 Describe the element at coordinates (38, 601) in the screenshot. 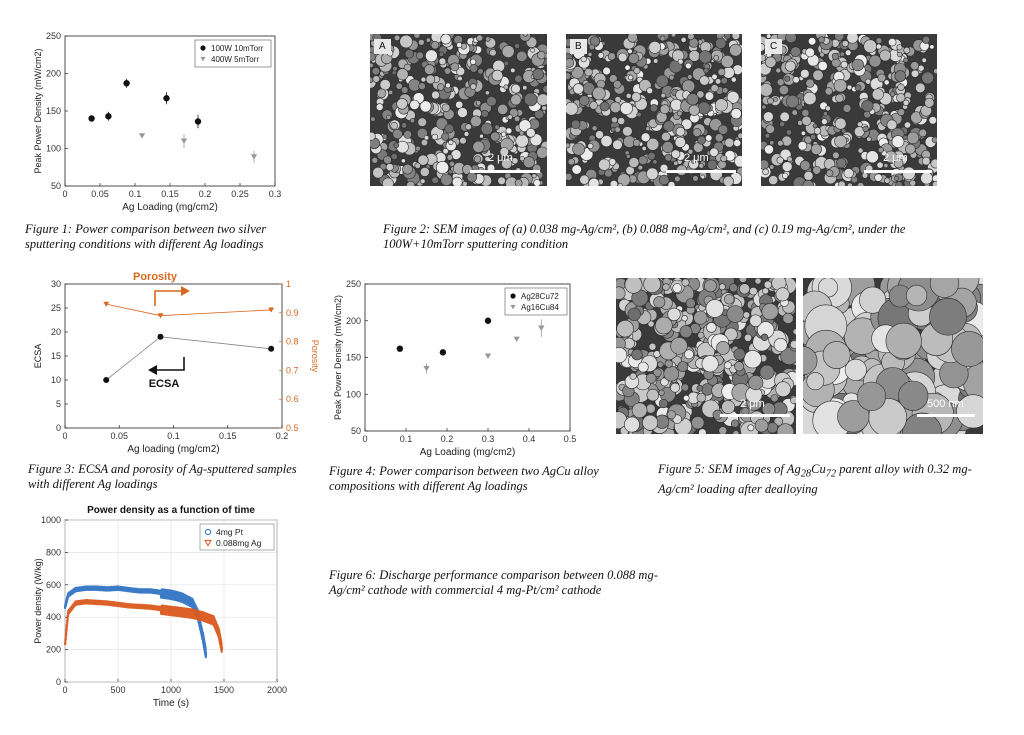

I see `y-axis-label: Power density (W/kg)` at that location.